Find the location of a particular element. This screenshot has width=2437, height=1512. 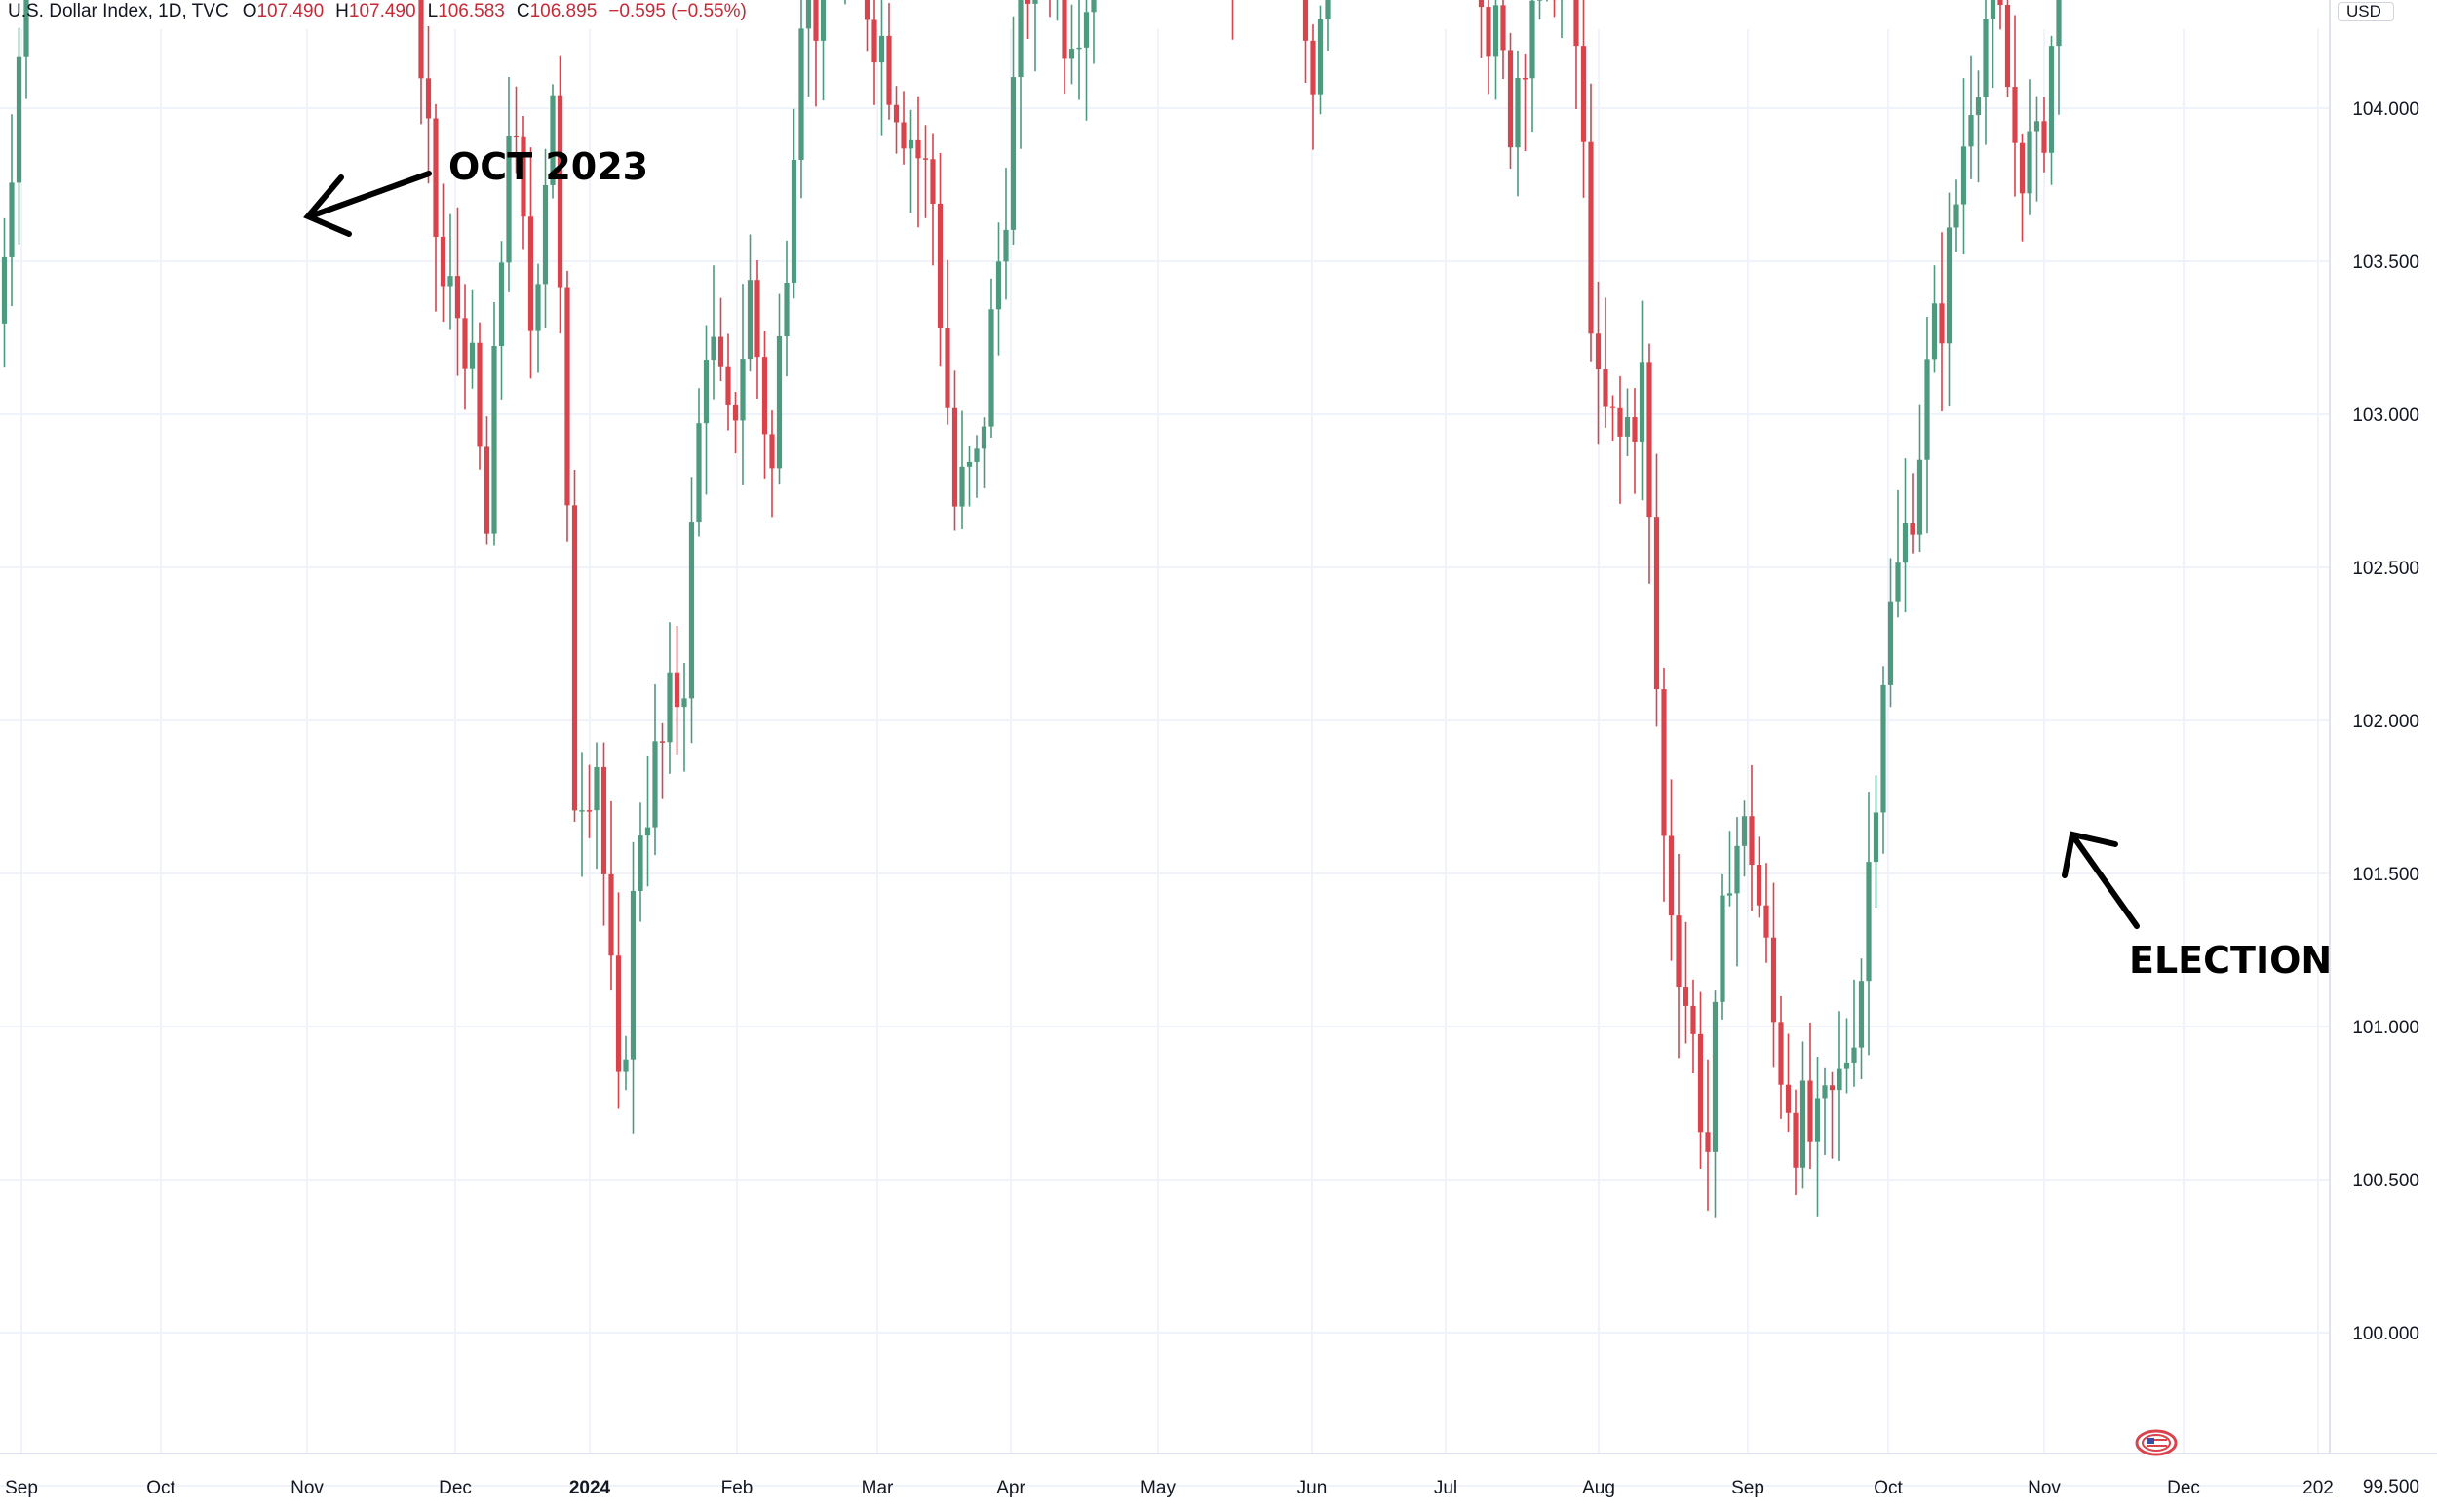

price-tick-label: 100.000 is located at coordinates (2386, 1334).